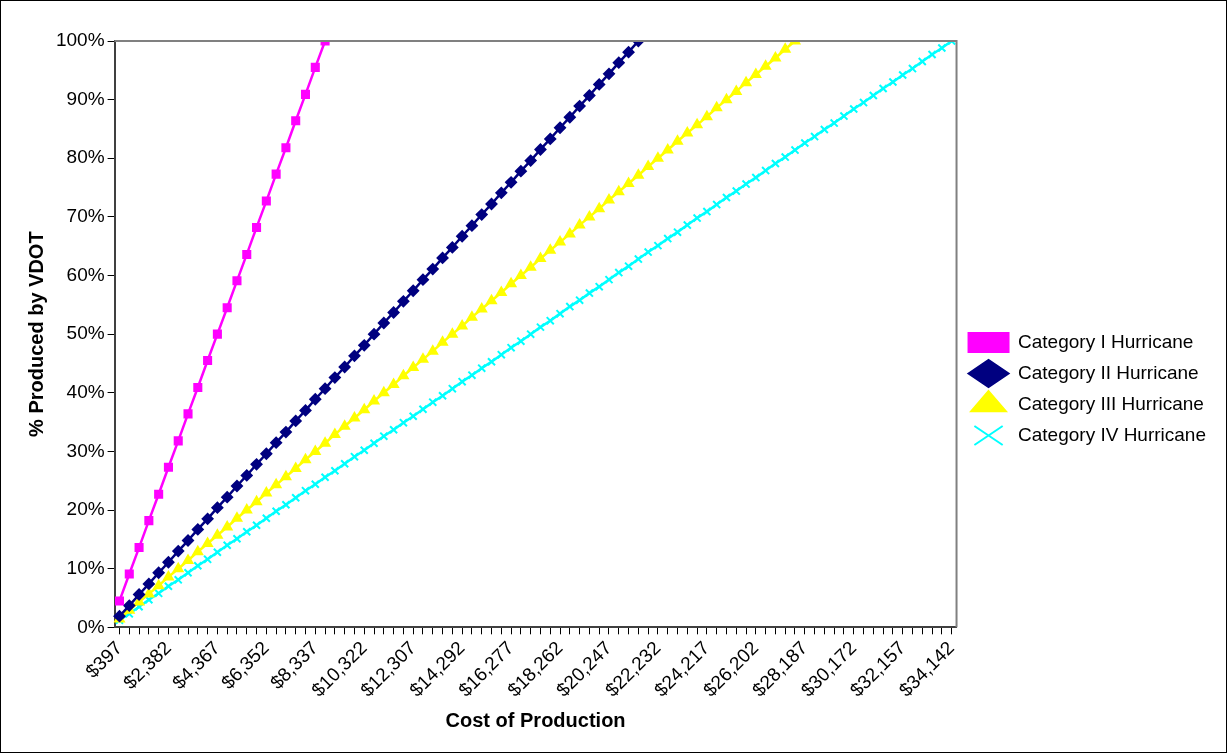 The width and height of the screenshot is (1227, 753). Describe the element at coordinates (35, 334) in the screenshot. I see `y-axis-title: % Produced by VDOT` at that location.